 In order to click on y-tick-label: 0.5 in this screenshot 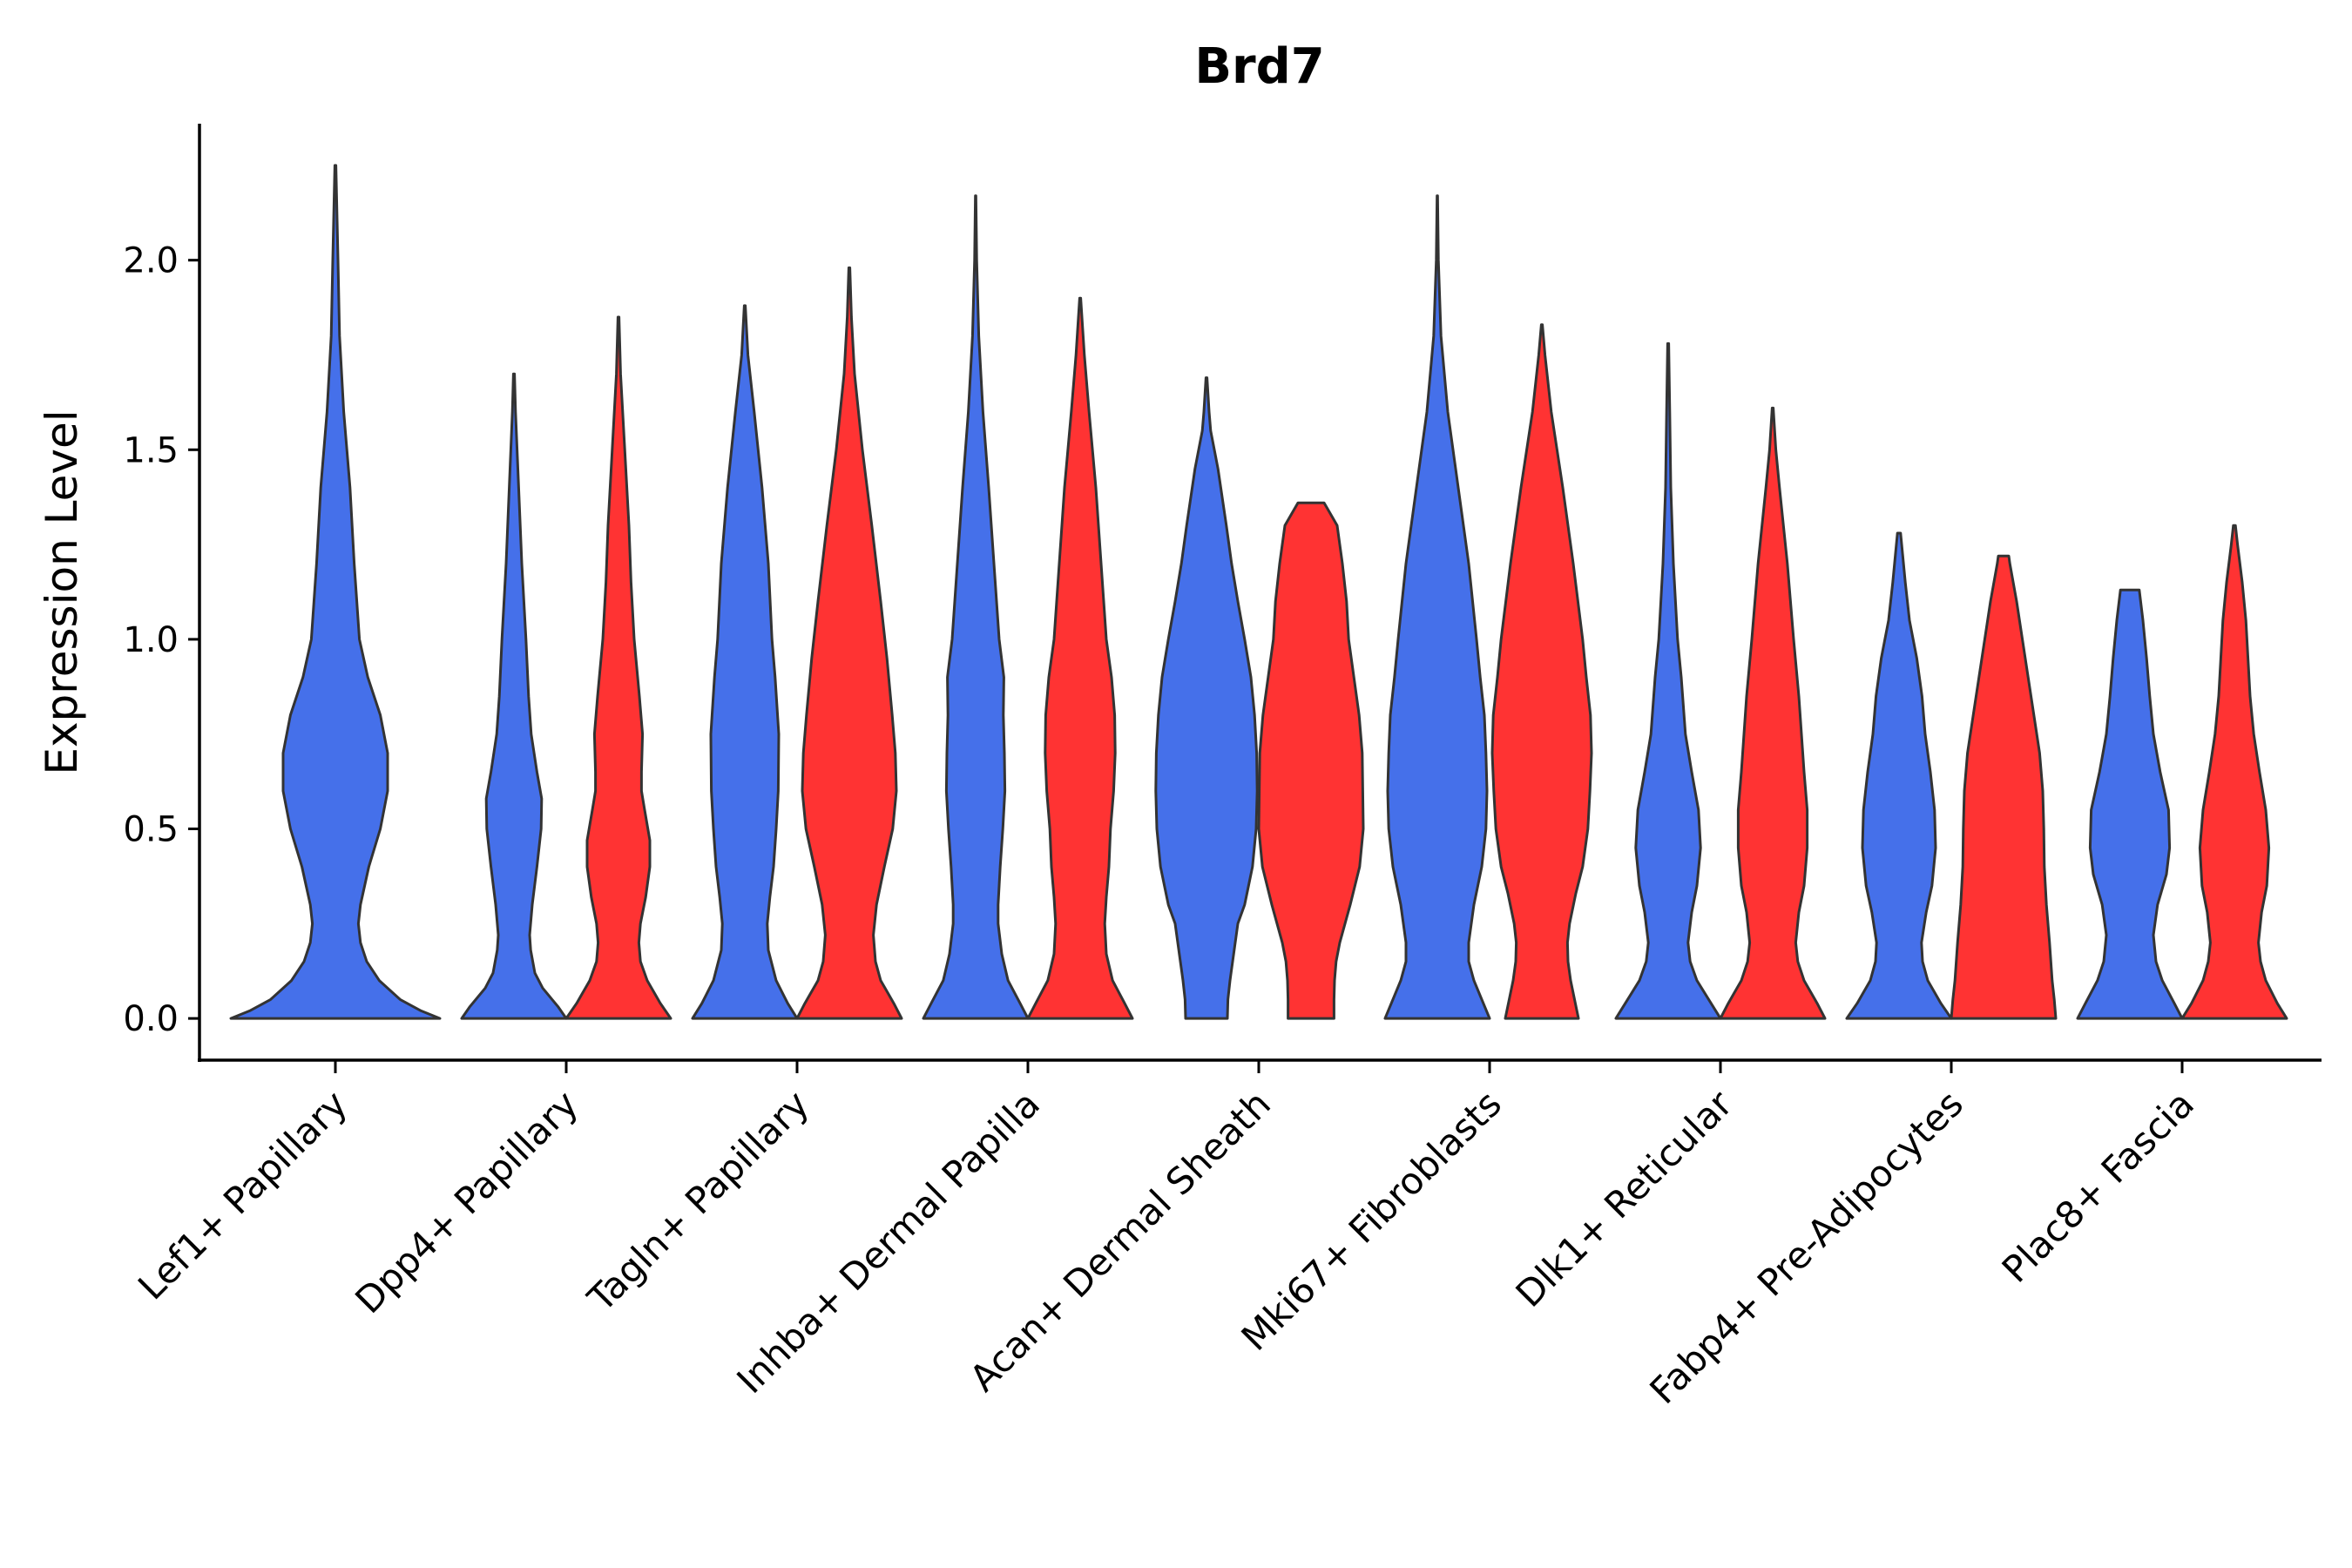, I will do `click(151, 830)`.